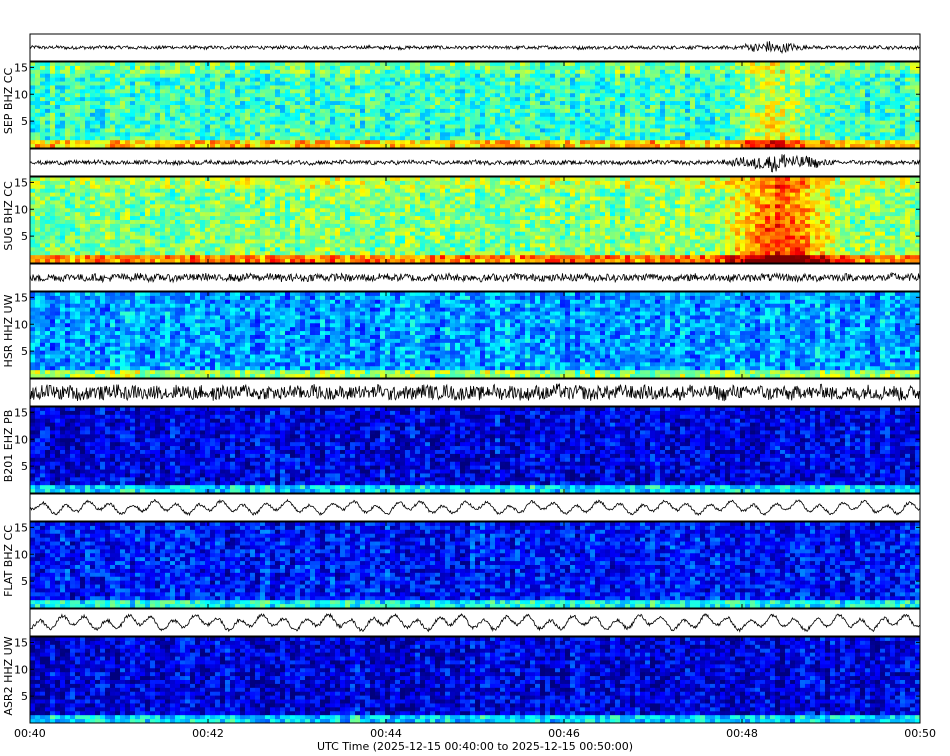  What do you see at coordinates (742, 733) in the screenshot?
I see `x-tick-label: 00:48` at bounding box center [742, 733].